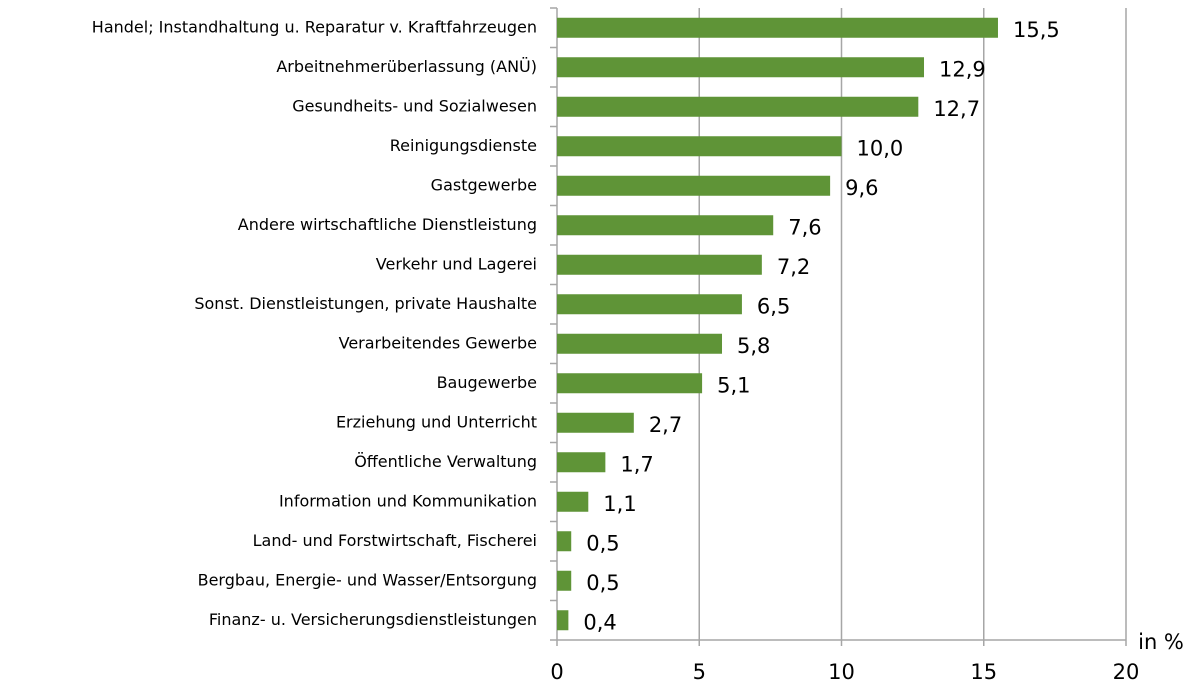  What do you see at coordinates (793, 267) in the screenshot?
I see `value-label: 7,2` at bounding box center [793, 267].